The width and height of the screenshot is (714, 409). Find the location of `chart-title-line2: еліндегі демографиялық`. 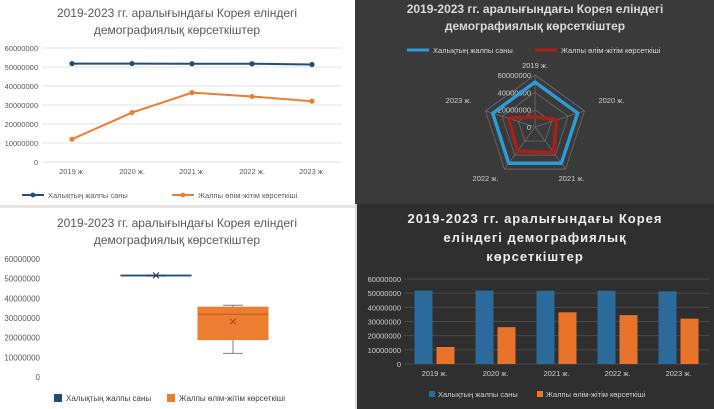

chart-title-line2: еліндегі демографиялық is located at coordinates (534, 237).